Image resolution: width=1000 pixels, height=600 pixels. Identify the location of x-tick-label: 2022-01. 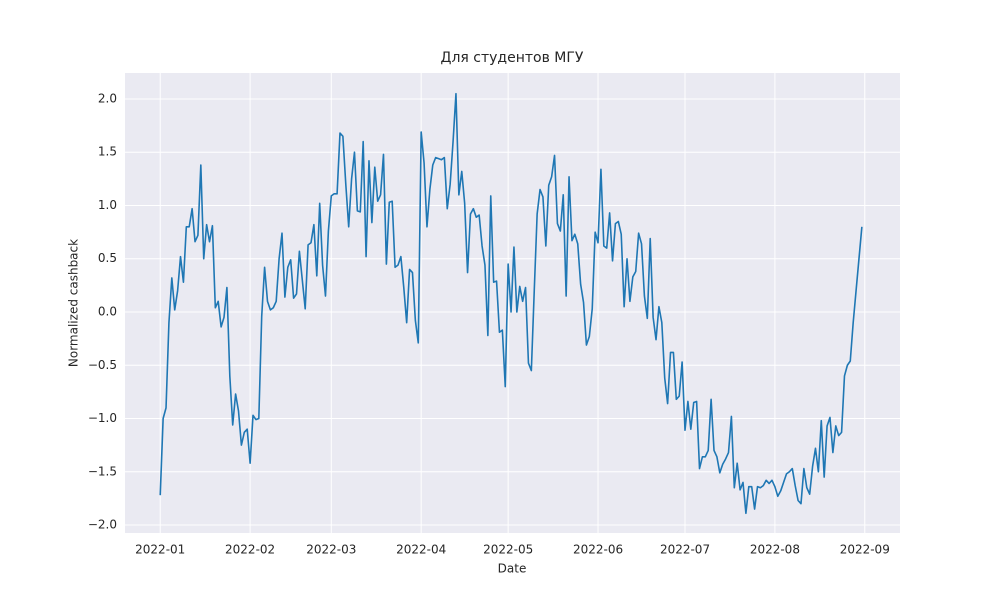
(160, 550).